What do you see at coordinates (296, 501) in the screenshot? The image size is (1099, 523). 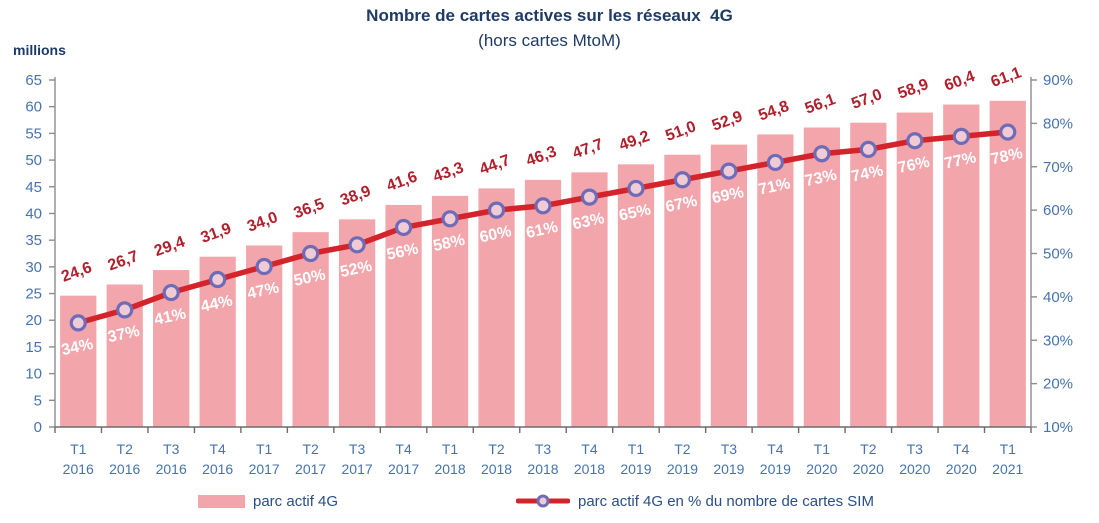 I see `bar-series-label: parc actif 4G` at bounding box center [296, 501].